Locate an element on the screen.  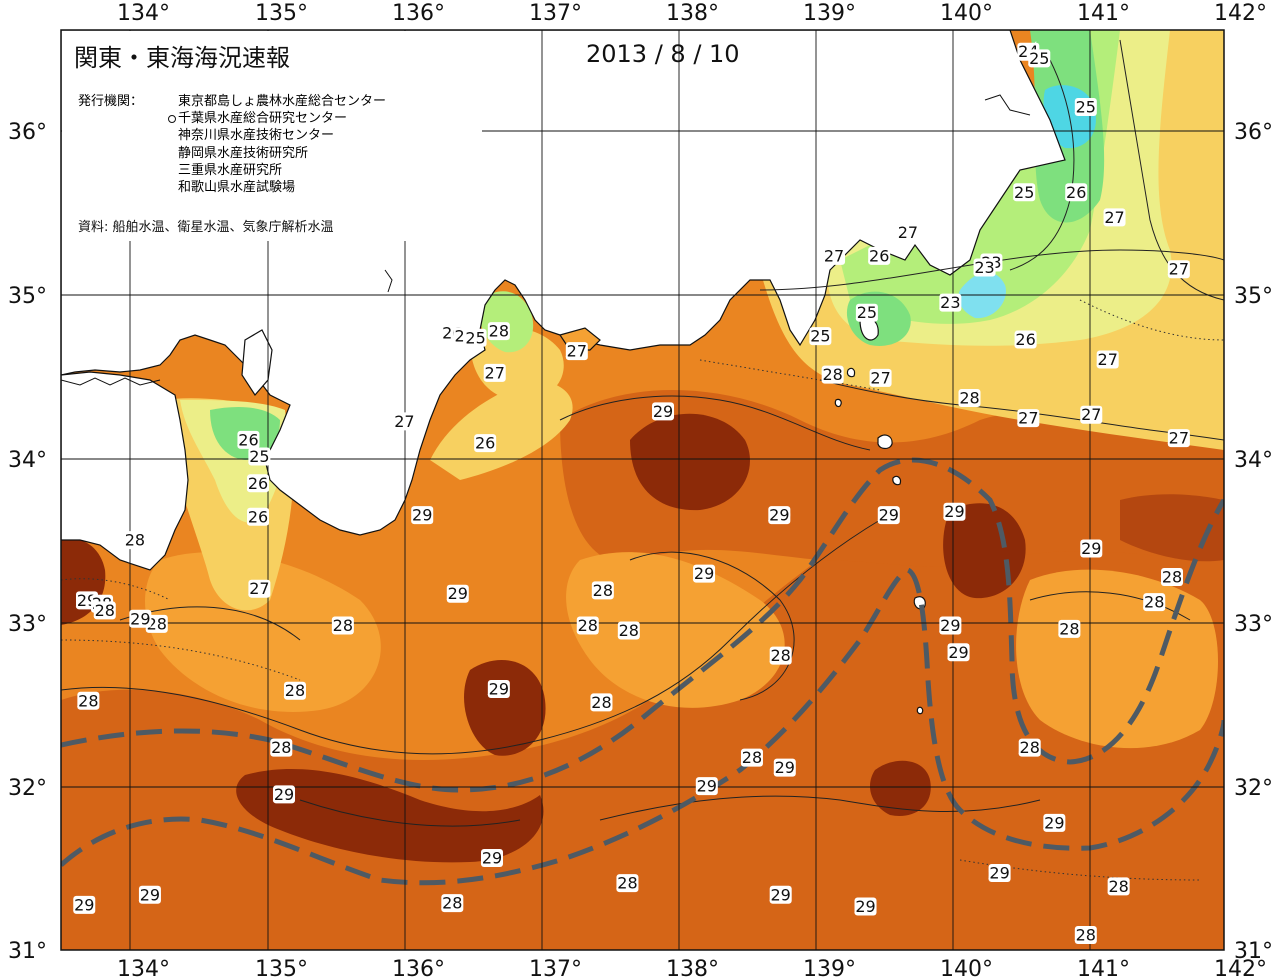
issuer-item: 三重県水産研究所 is located at coordinates (282, 170).